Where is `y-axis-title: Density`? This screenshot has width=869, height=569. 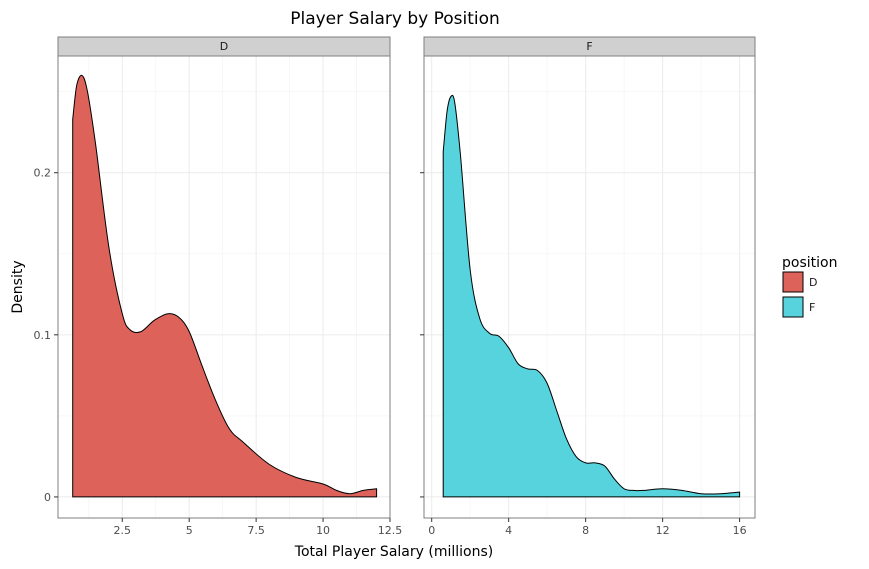 y-axis-title: Density is located at coordinates (18, 286).